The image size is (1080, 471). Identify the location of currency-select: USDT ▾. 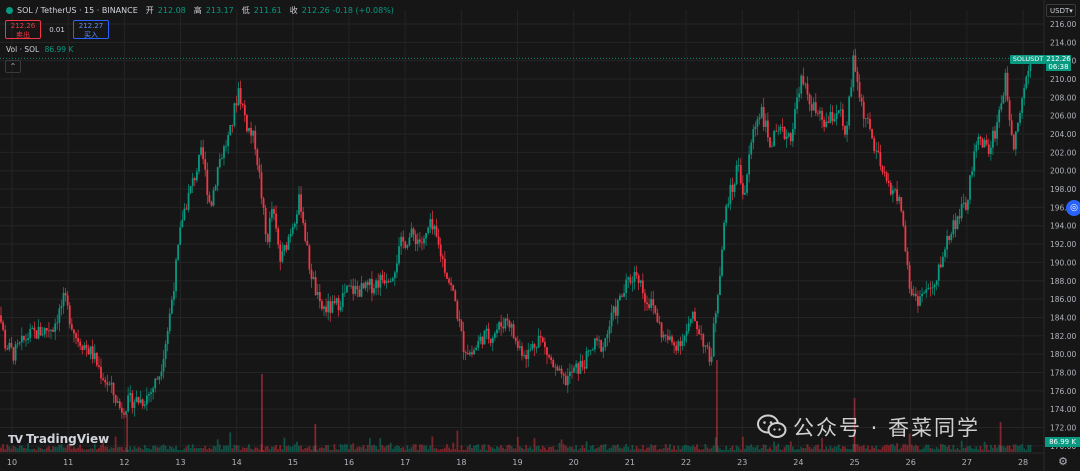
(1061, 10).